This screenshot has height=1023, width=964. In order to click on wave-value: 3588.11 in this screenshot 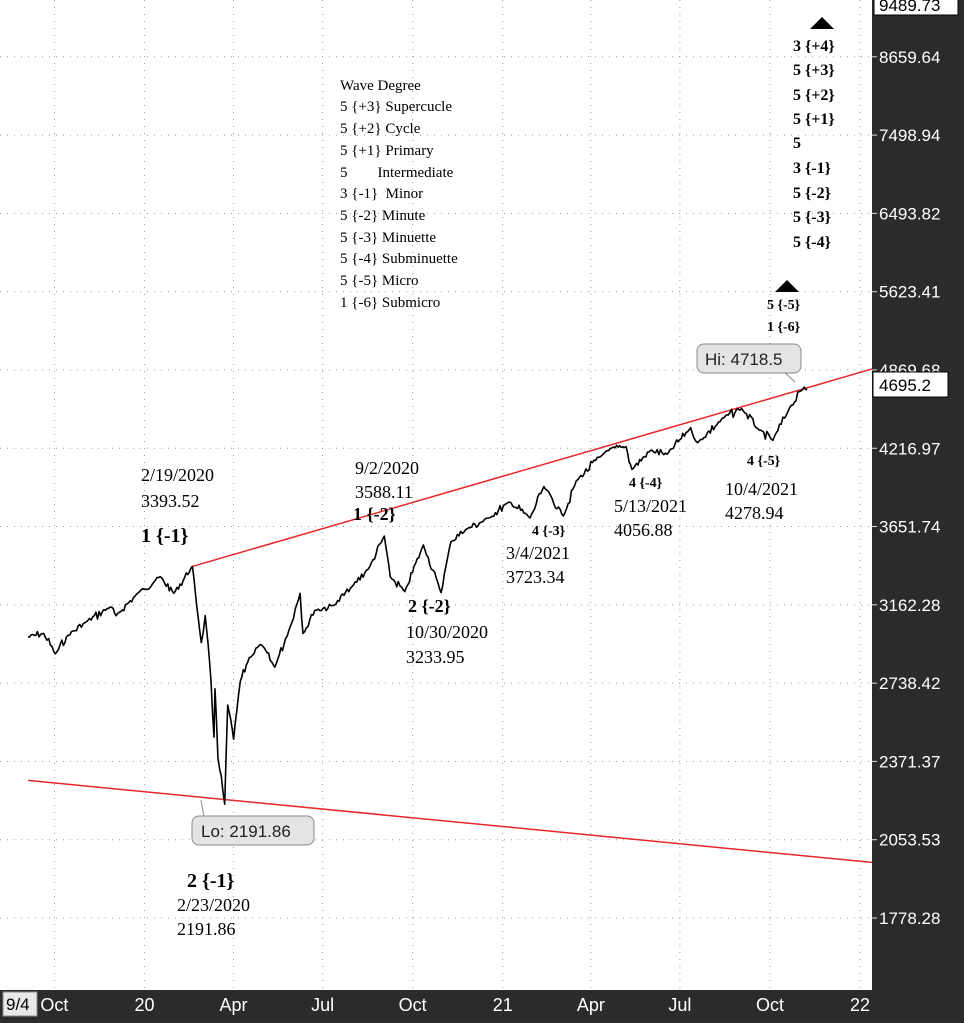, I will do `click(384, 492)`.